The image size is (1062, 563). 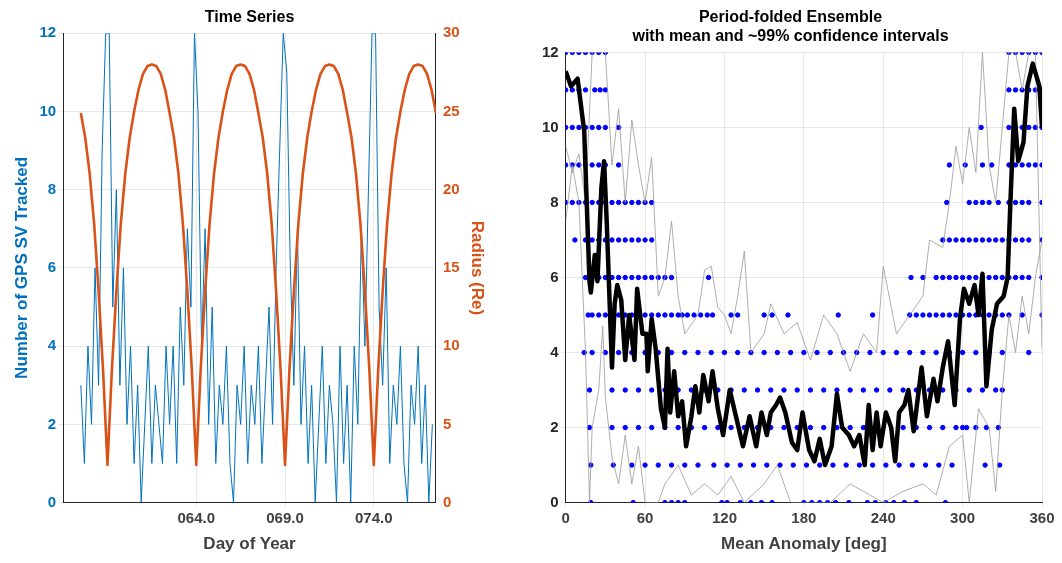 What do you see at coordinates (451, 110) in the screenshot?
I see `y2-tick-label: 25` at bounding box center [451, 110].